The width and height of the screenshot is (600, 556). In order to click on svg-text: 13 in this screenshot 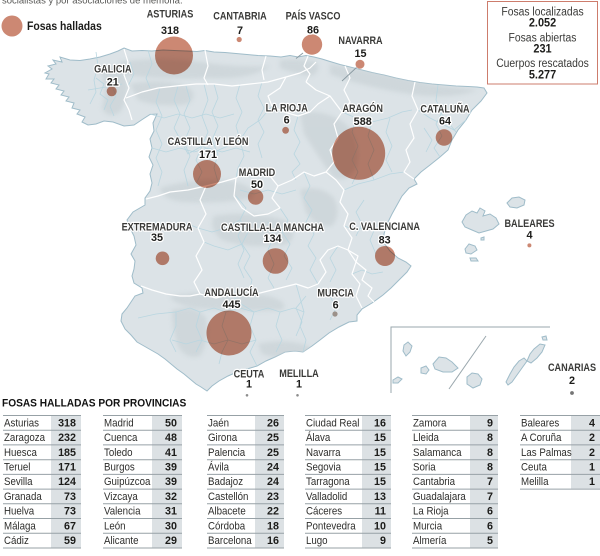, I will do `click(380, 497)`.